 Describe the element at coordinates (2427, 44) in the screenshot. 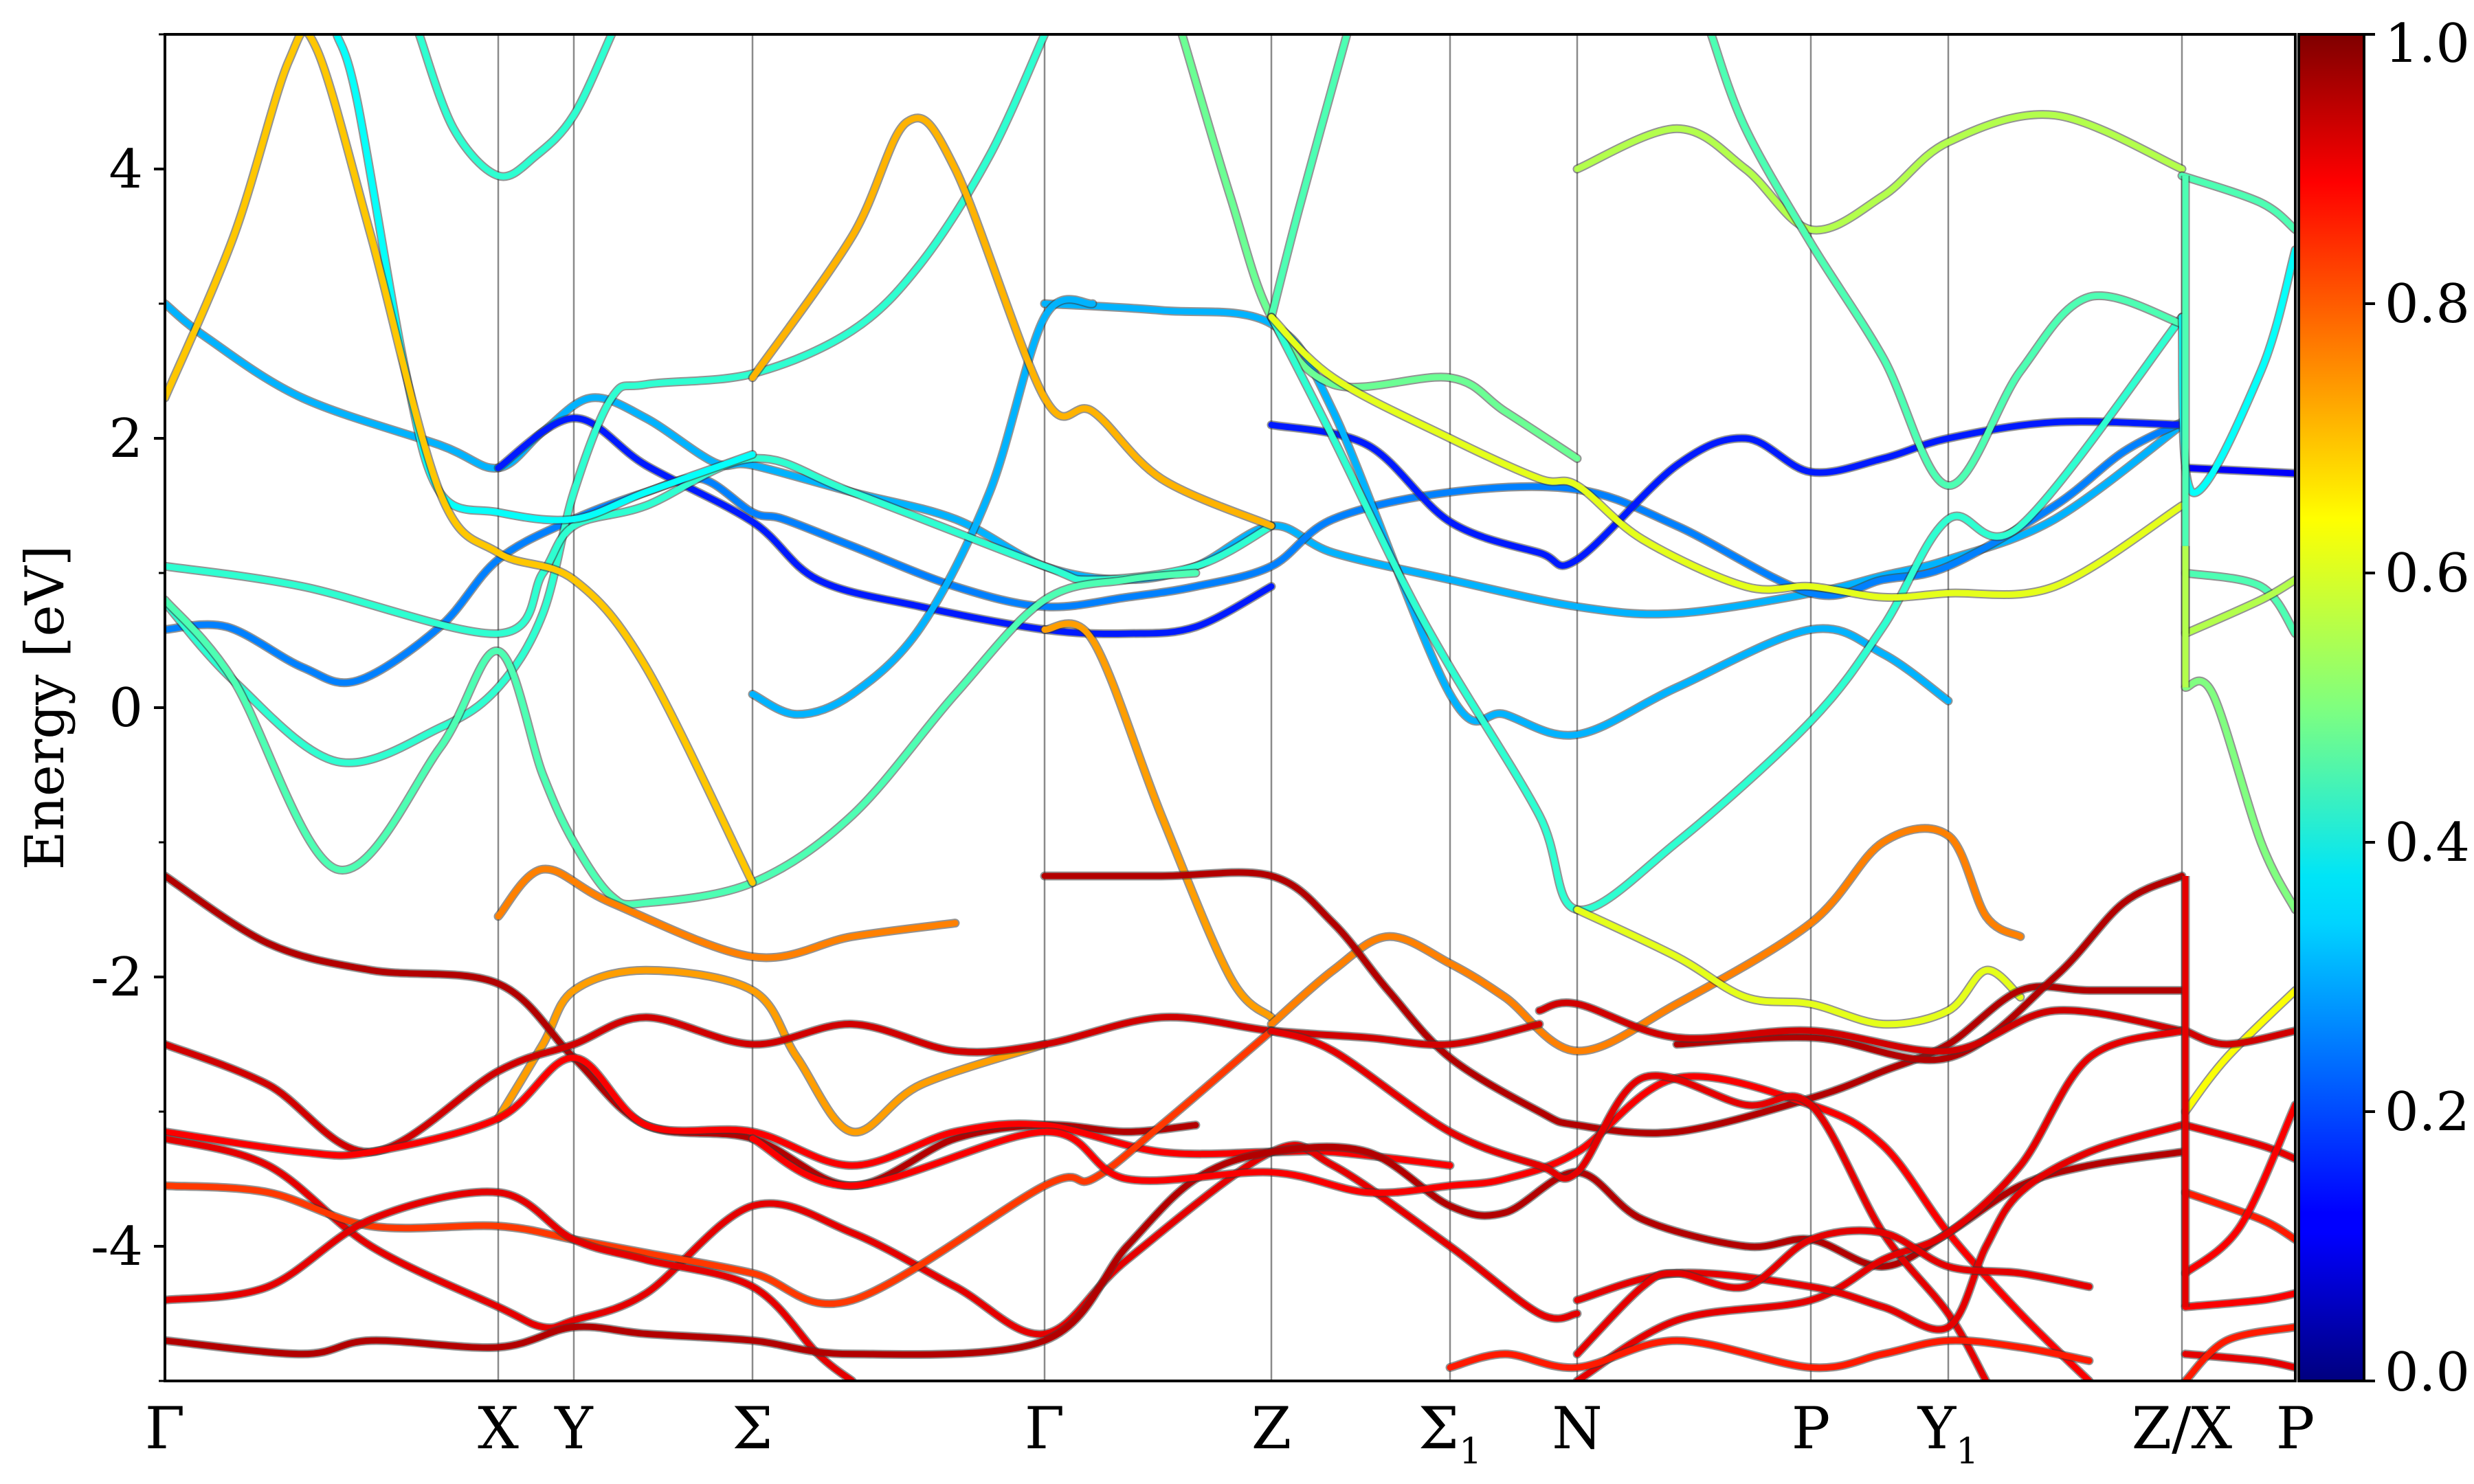

I see `colorbar-tick-label: 1.0` at that location.